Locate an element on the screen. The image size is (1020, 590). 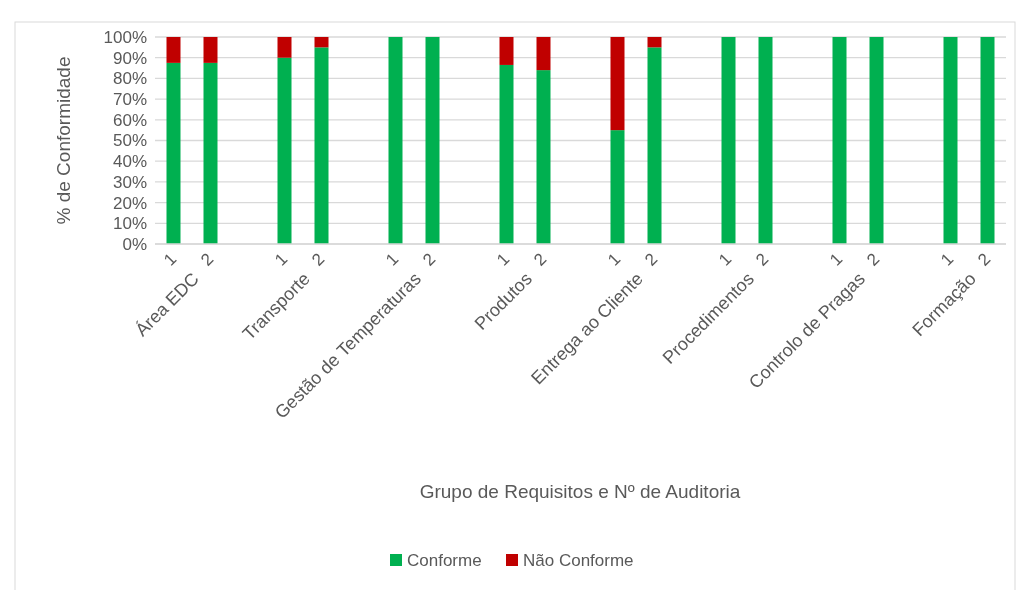
y-tick-label: 30% is located at coordinates (129, 182).